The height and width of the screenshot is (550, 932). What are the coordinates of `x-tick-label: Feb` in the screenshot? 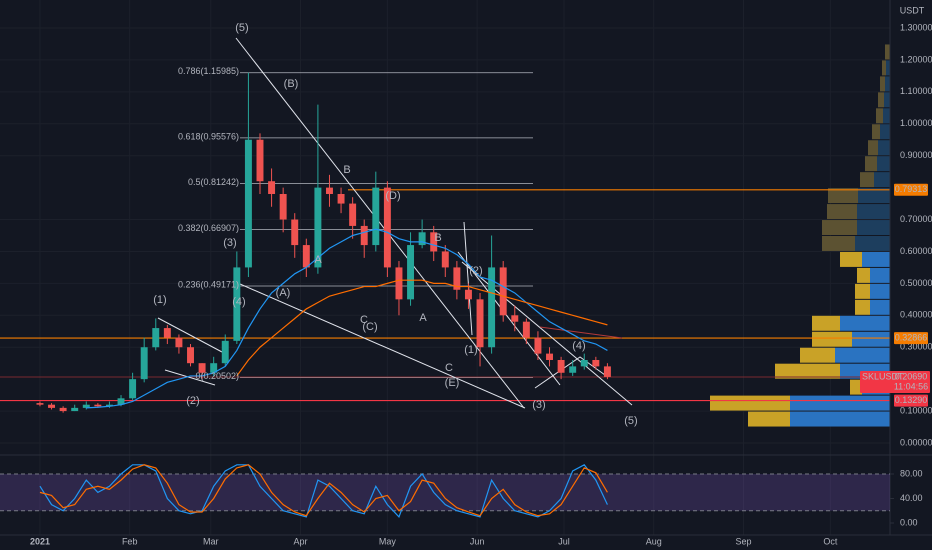 It's located at (130, 541).